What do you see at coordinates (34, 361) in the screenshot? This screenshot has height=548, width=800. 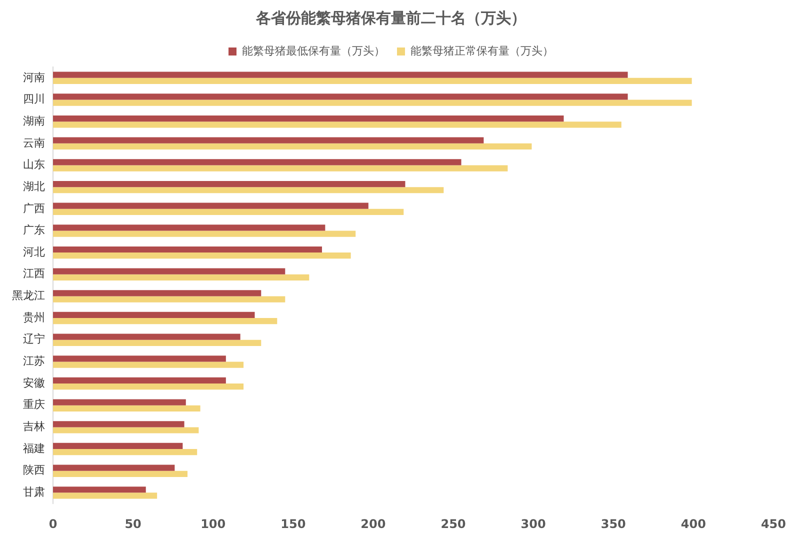 I see `y-tick-label: 江苏` at bounding box center [34, 361].